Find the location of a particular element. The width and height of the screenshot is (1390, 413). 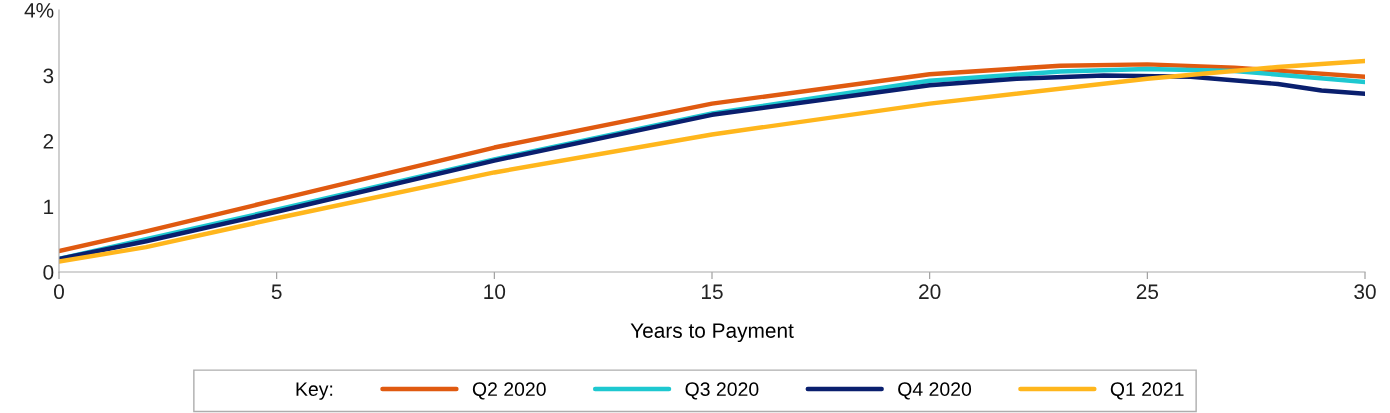

x-tick-label: 10 is located at coordinates (495, 292).